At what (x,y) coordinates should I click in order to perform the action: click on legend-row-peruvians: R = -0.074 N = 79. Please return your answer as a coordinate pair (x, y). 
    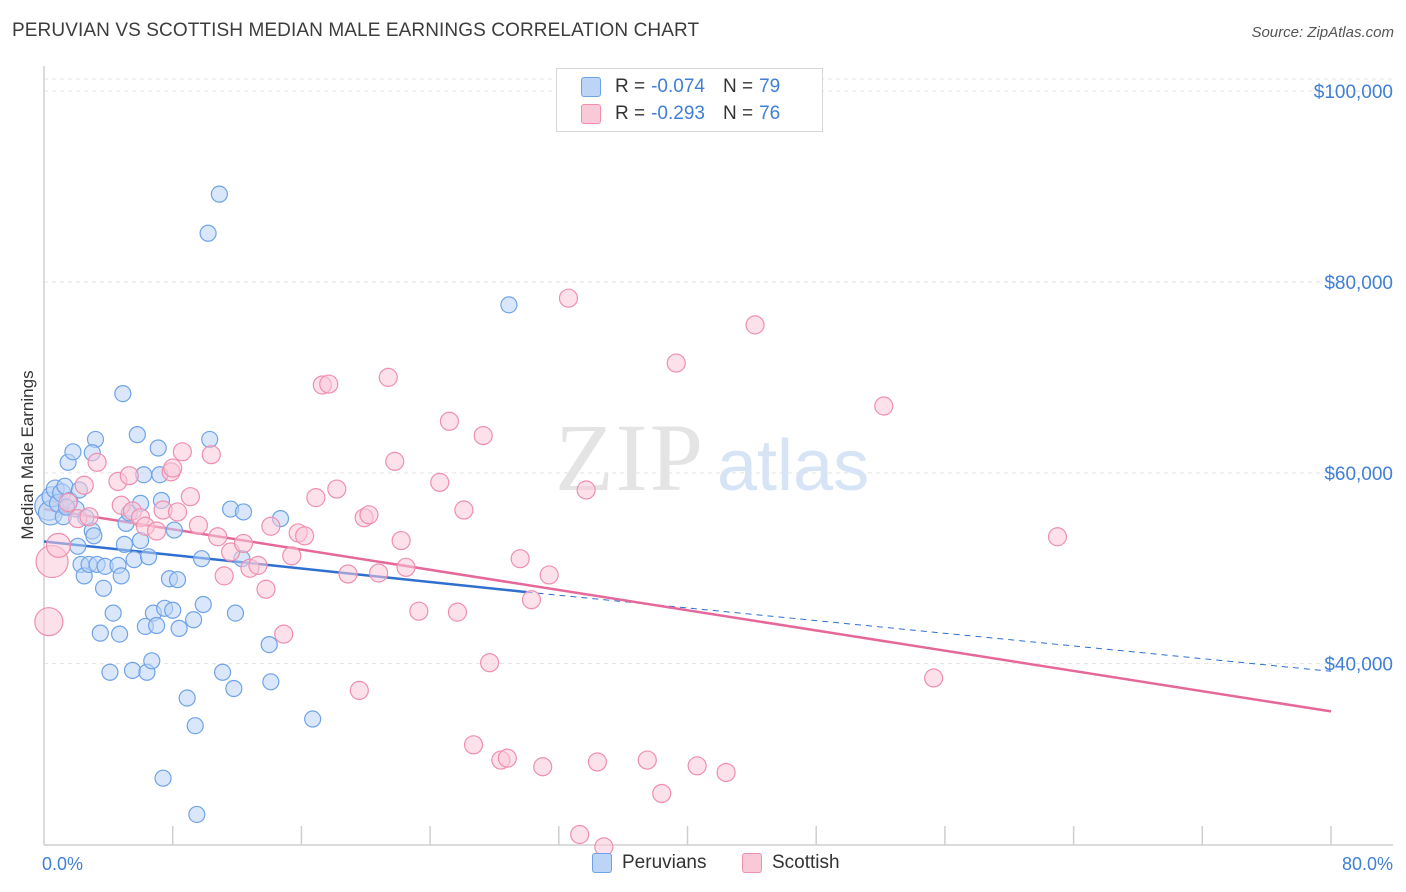
    Looking at the image, I should click on (680, 87).